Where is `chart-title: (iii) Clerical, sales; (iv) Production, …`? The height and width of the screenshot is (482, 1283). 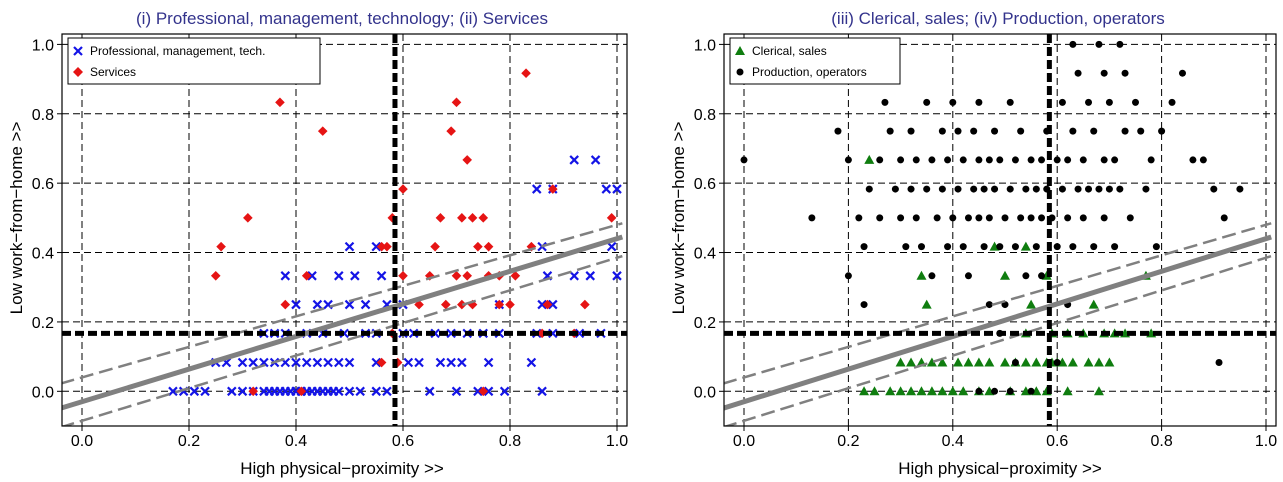 chart-title: (iii) Clerical, sales; (iv) Production, … is located at coordinates (998, 18).